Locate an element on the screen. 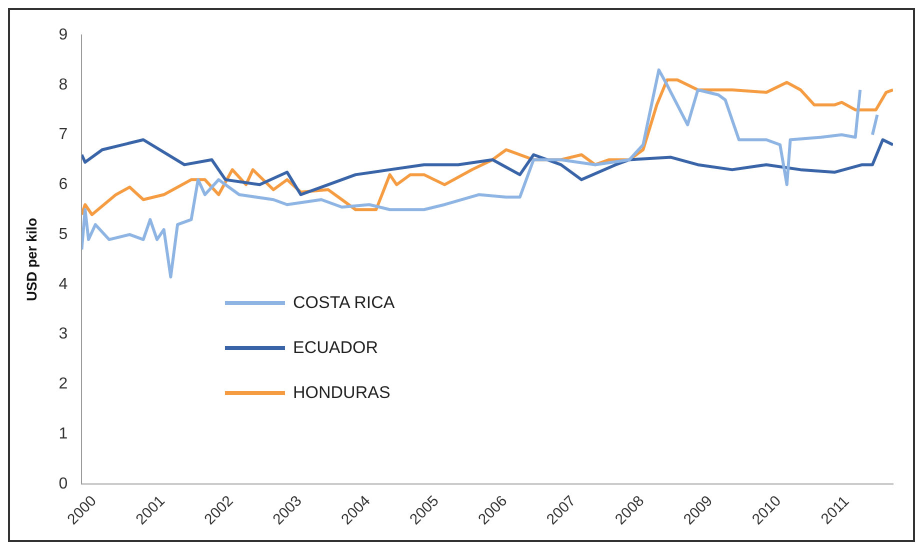  y-tick-label: 1 is located at coordinates (63, 434).